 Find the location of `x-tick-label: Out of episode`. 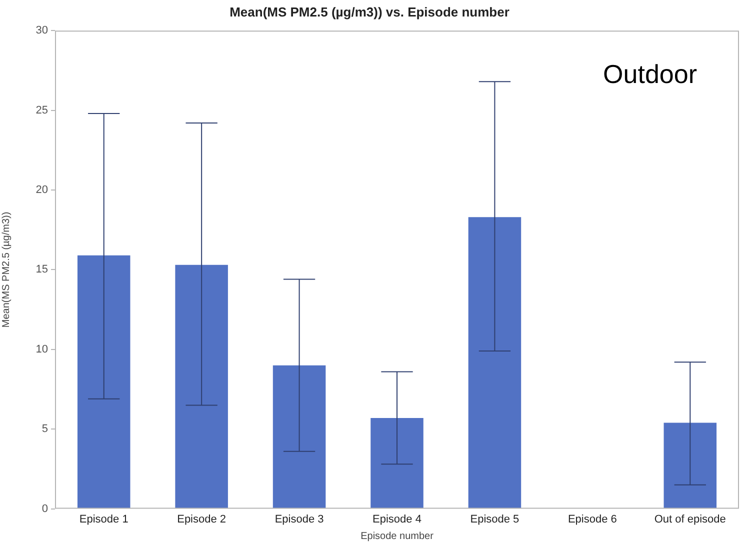

x-tick-label: Out of episode is located at coordinates (690, 519).